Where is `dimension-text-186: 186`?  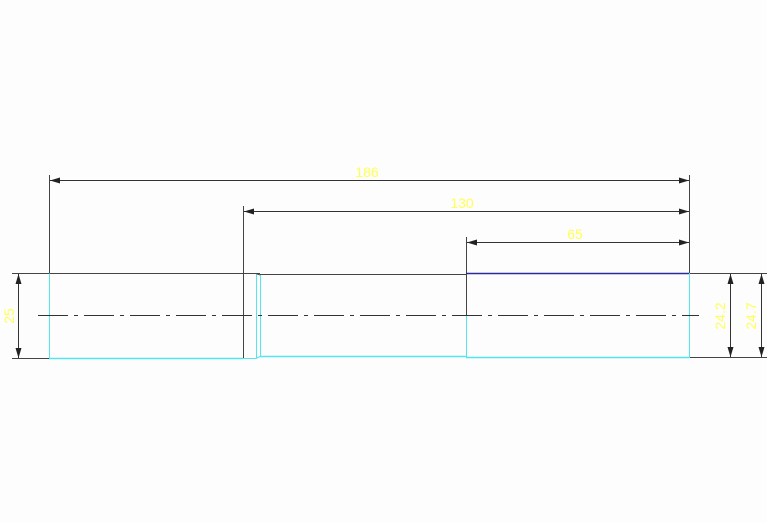
dimension-text-186: 186 is located at coordinates (367, 172).